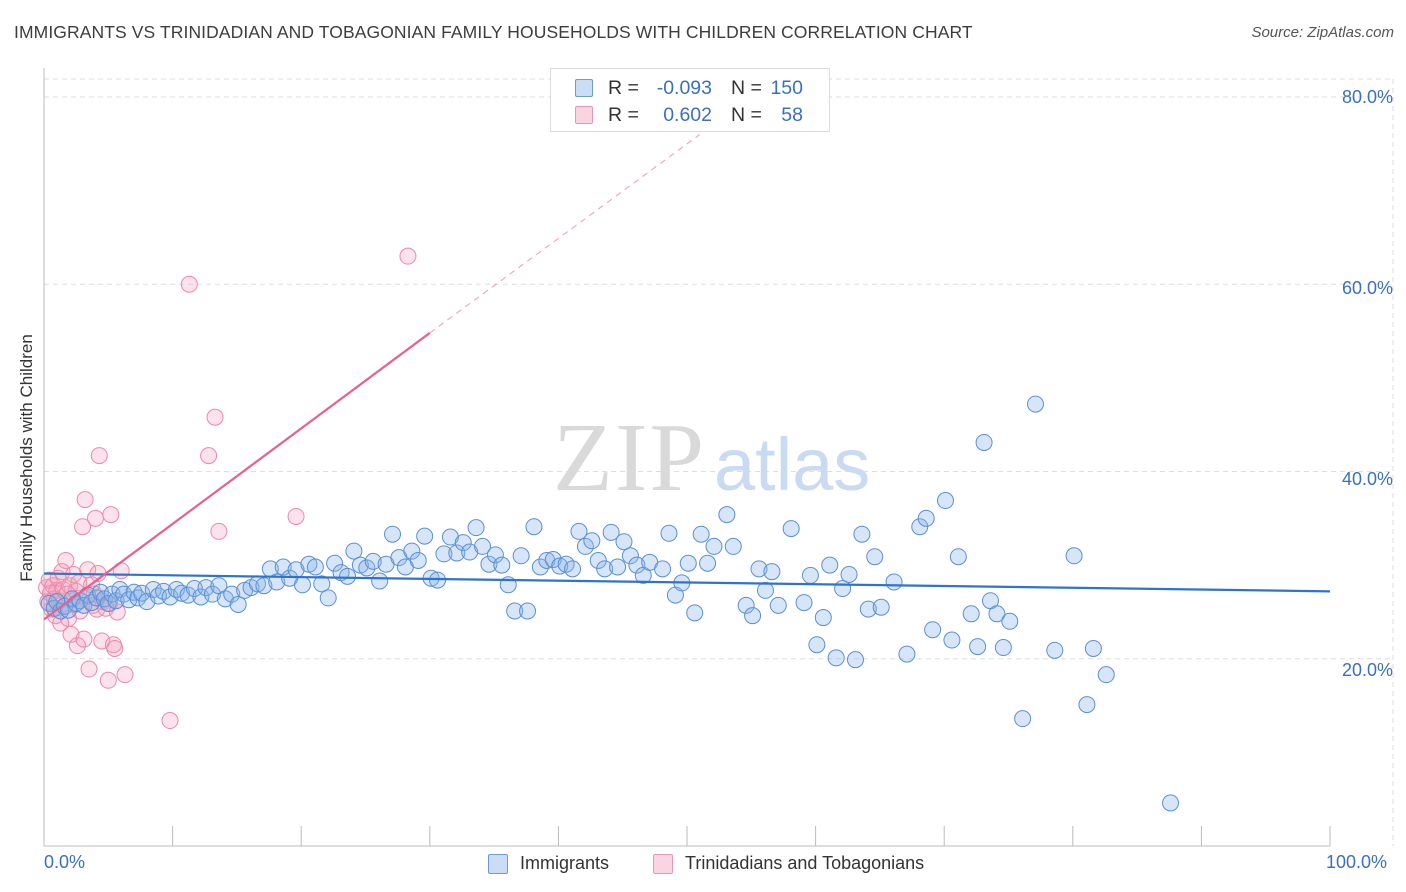  What do you see at coordinates (687, 582) in the screenshot?
I see `immigrants-trend-line` at bounding box center [687, 582].